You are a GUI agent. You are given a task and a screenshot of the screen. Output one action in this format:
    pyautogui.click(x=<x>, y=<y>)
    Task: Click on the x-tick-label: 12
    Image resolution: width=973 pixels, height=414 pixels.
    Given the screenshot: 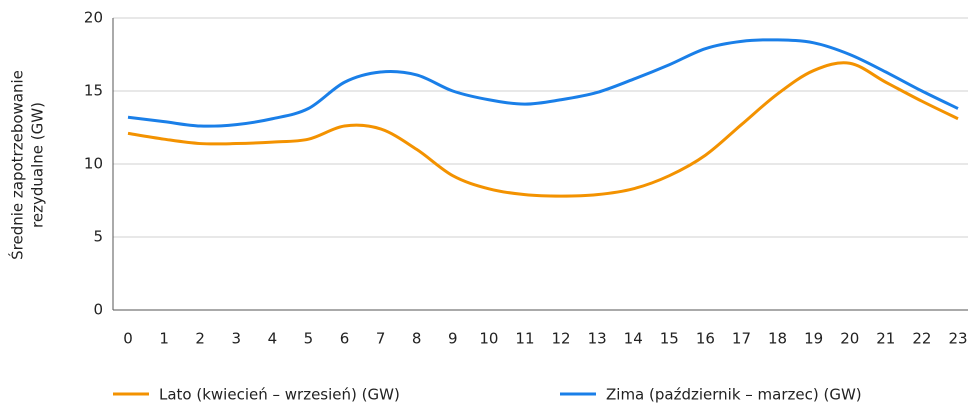 What is the action you would take?
    pyautogui.click(x=560, y=339)
    